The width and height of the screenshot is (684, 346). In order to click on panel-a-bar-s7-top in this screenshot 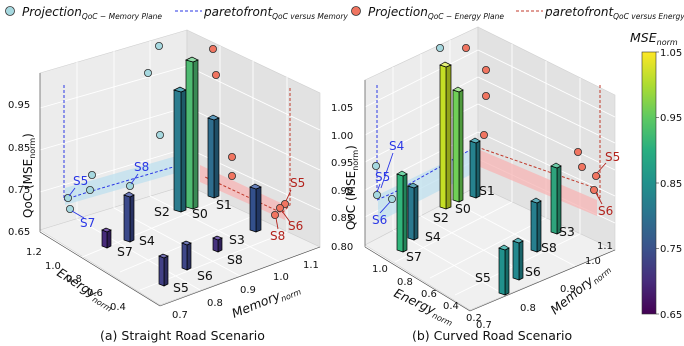, I will do `click(106, 230)`.